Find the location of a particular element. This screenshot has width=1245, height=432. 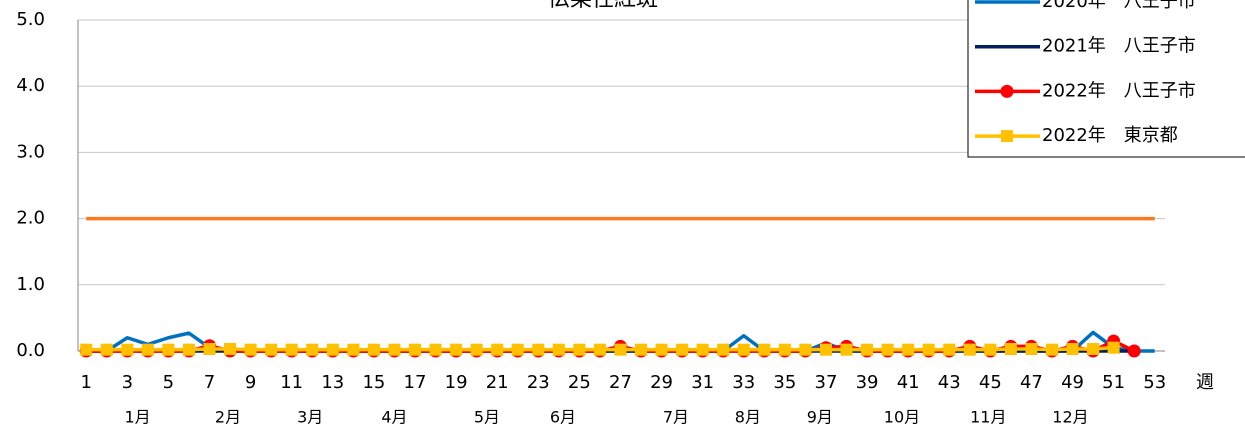

x-tick-label: 35 is located at coordinates (784, 382).